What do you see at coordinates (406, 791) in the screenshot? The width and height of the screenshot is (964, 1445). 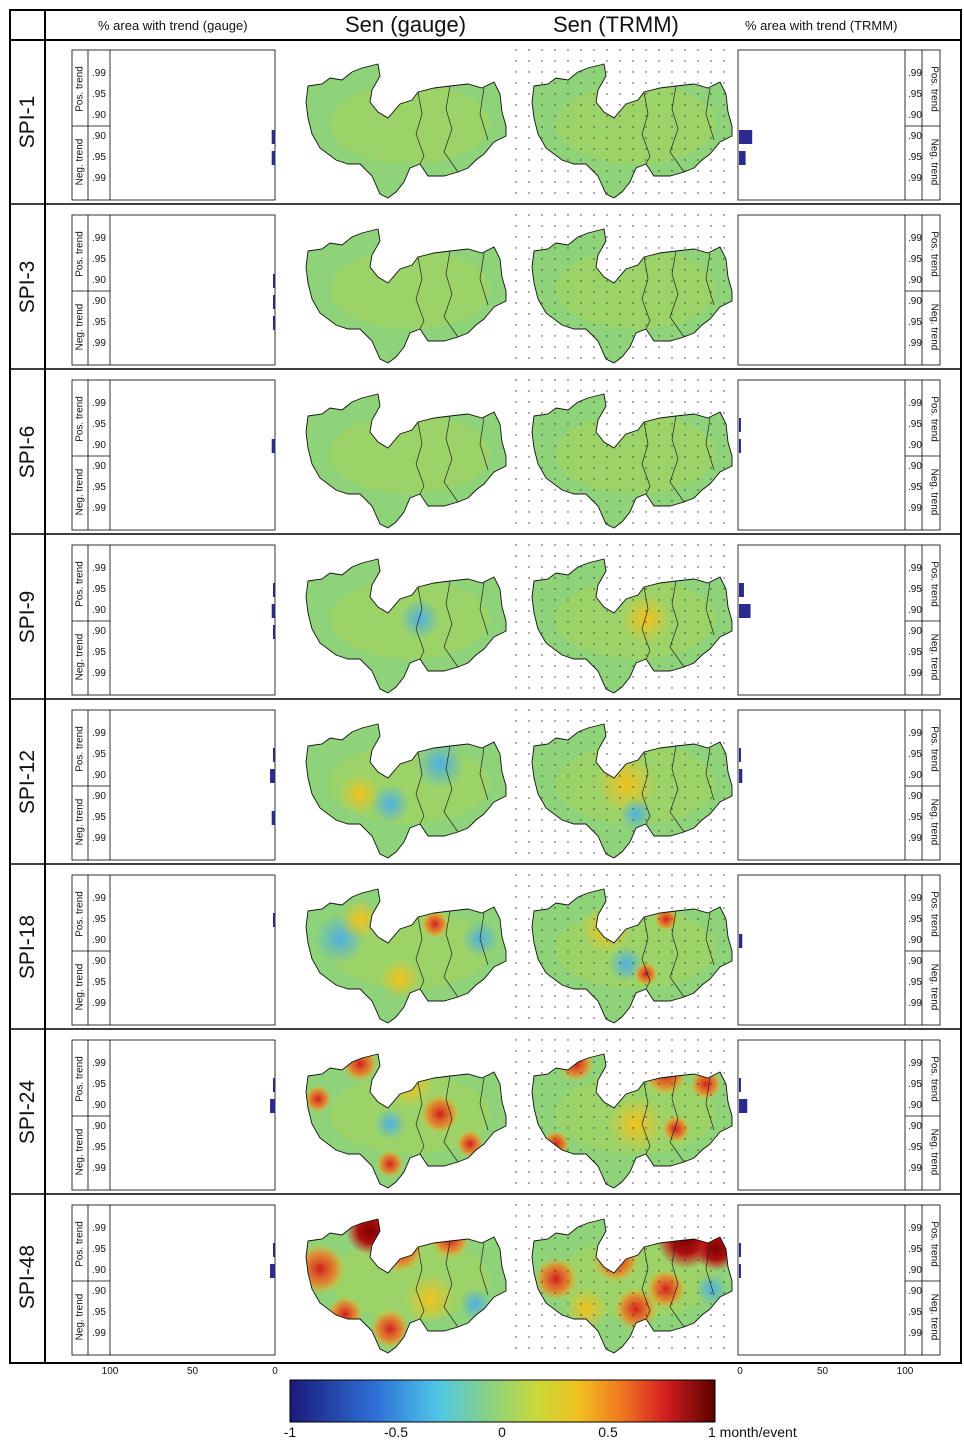 I see `sen-gauge-map` at bounding box center [406, 791].